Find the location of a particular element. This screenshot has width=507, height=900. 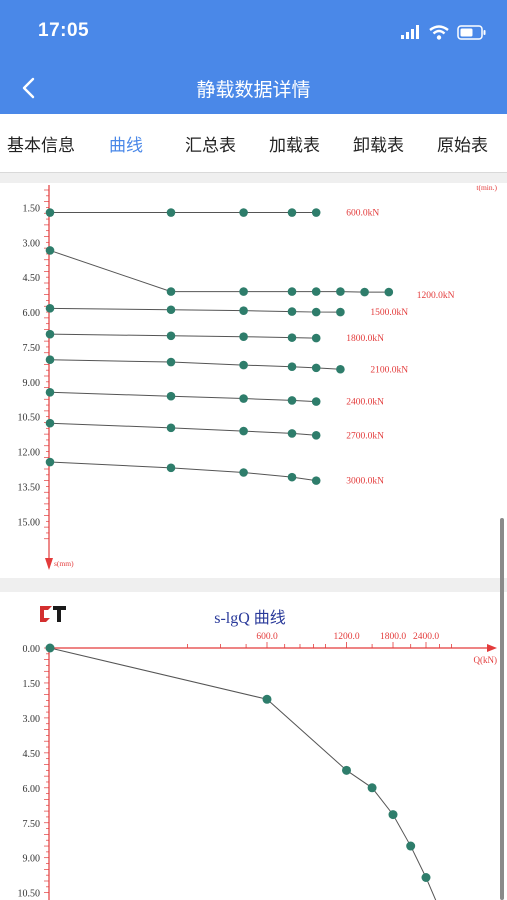

x-tick-label: 600.0 is located at coordinates (267, 637).